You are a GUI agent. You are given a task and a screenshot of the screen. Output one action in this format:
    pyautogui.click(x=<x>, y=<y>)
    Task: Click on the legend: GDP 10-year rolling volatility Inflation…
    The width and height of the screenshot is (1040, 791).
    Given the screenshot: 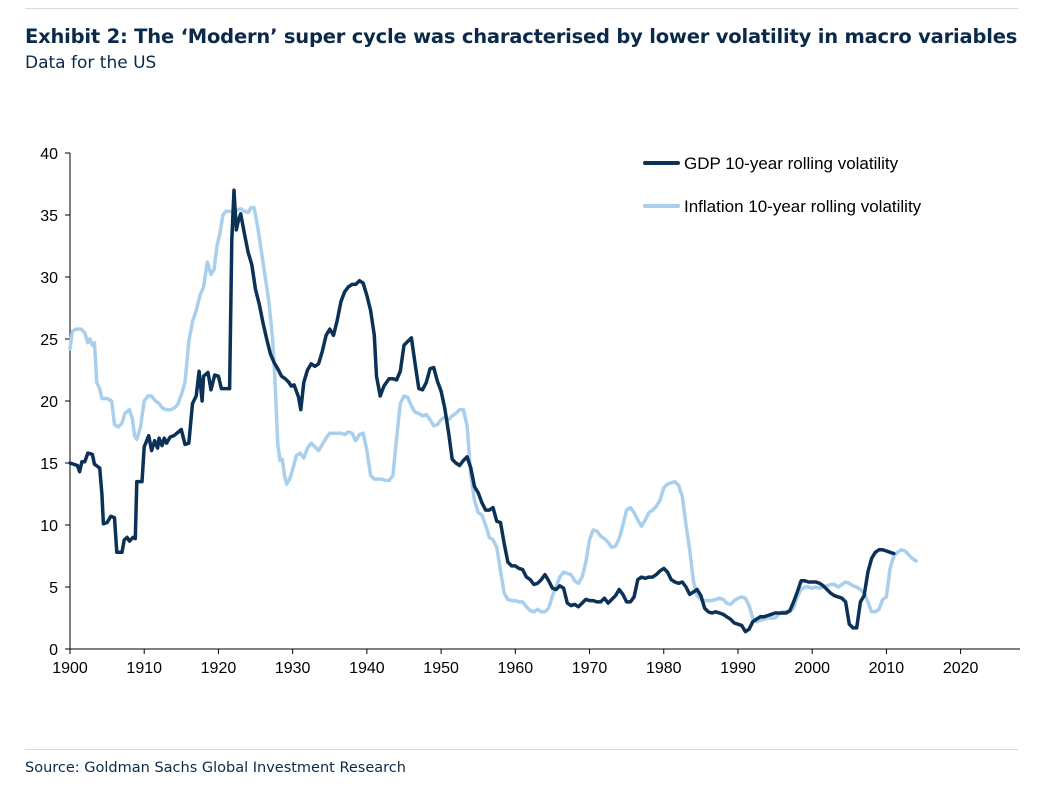 What is the action you would take?
    pyautogui.click(x=782, y=185)
    